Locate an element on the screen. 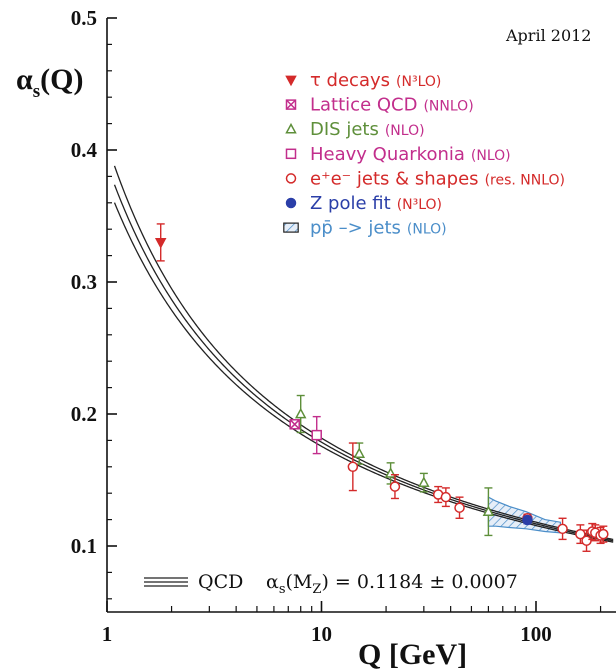 Image resolution: width=616 pixels, height=670 pixels. qcd-legend: QCD αs(MZ) = 0.1184 ± 0.0007 is located at coordinates (331, 584).